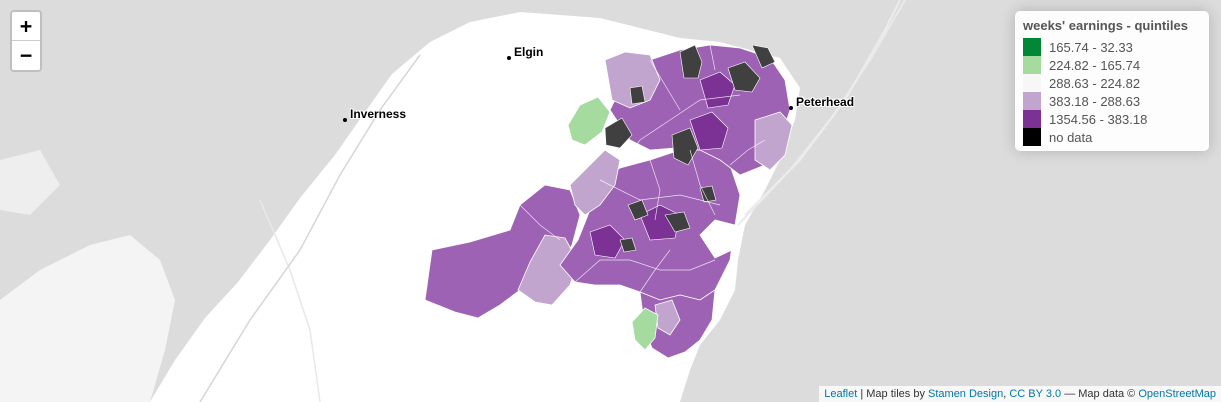 The width and height of the screenshot is (1221, 402). I want to click on legend-row: 165.74 - 32.33, so click(1112, 47).